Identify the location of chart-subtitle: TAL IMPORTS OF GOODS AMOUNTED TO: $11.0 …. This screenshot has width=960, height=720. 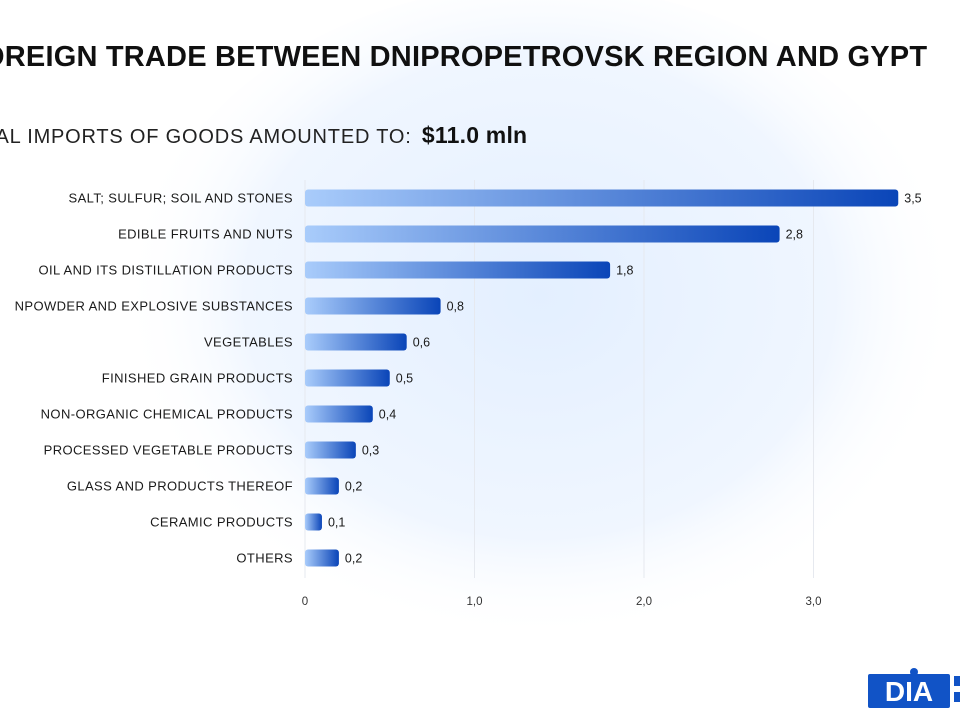
(263, 136).